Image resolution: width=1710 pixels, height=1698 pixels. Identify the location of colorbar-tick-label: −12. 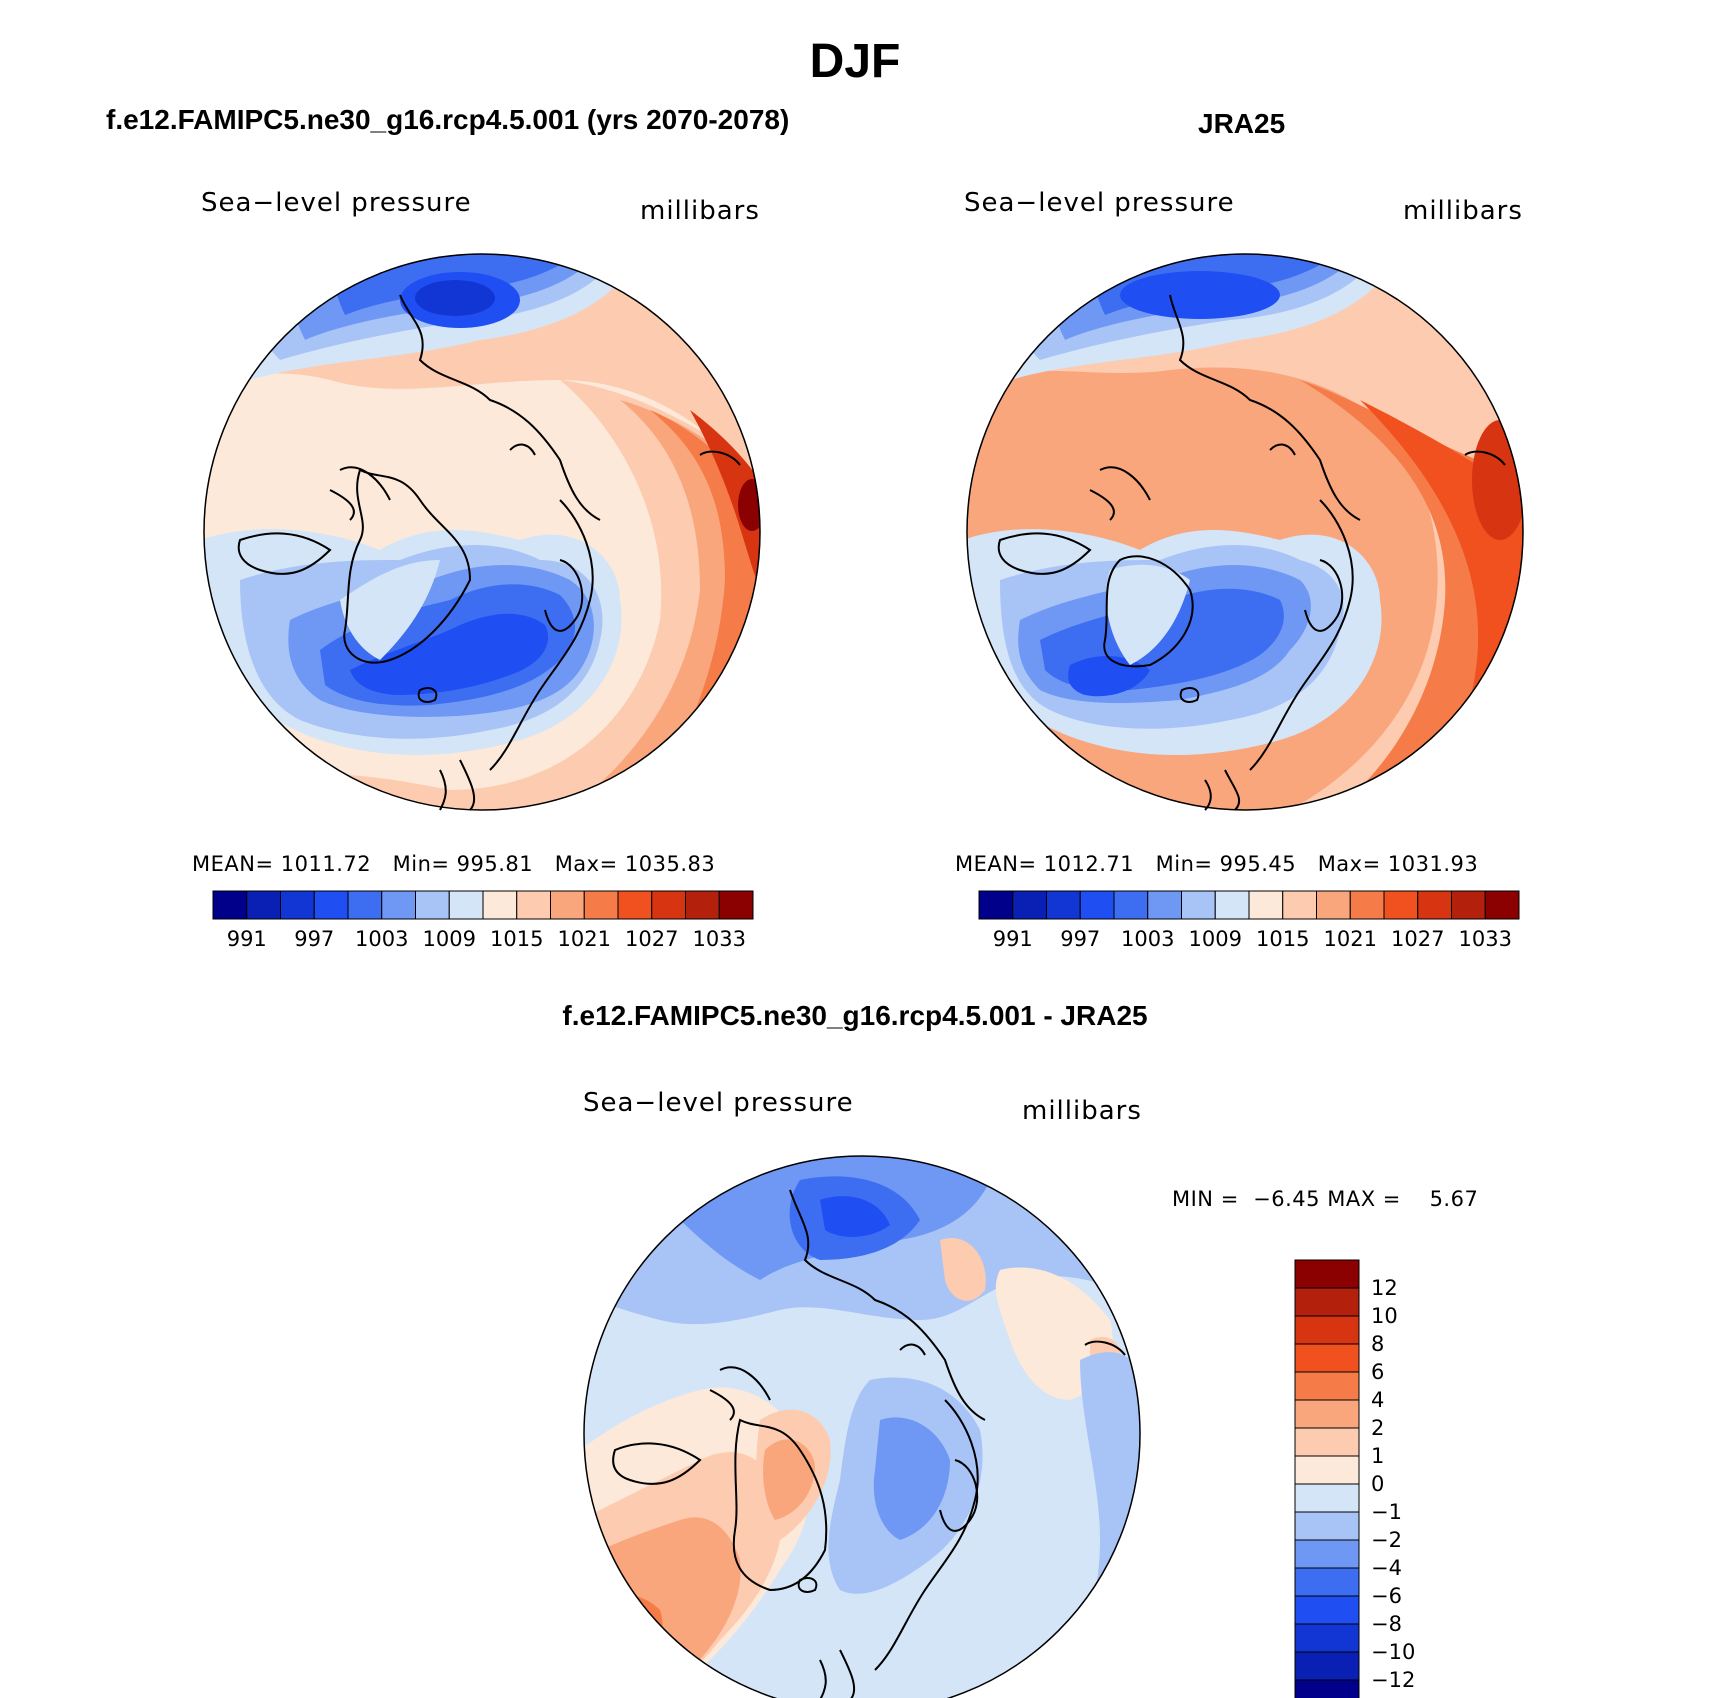
(1393, 1680).